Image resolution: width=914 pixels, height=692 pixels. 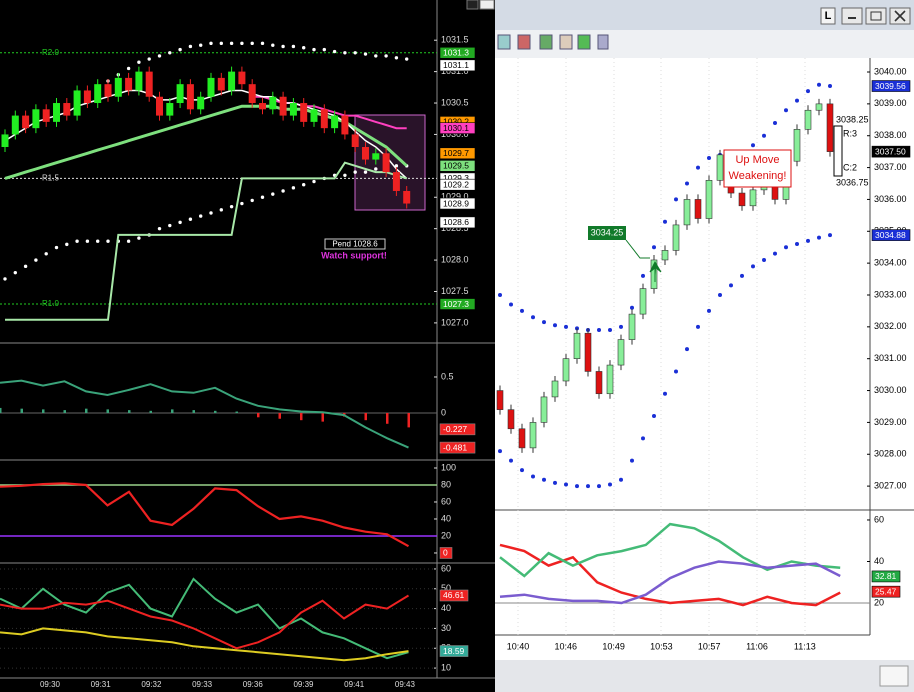 I want to click on pivot-label: R1.0, so click(x=50, y=303).